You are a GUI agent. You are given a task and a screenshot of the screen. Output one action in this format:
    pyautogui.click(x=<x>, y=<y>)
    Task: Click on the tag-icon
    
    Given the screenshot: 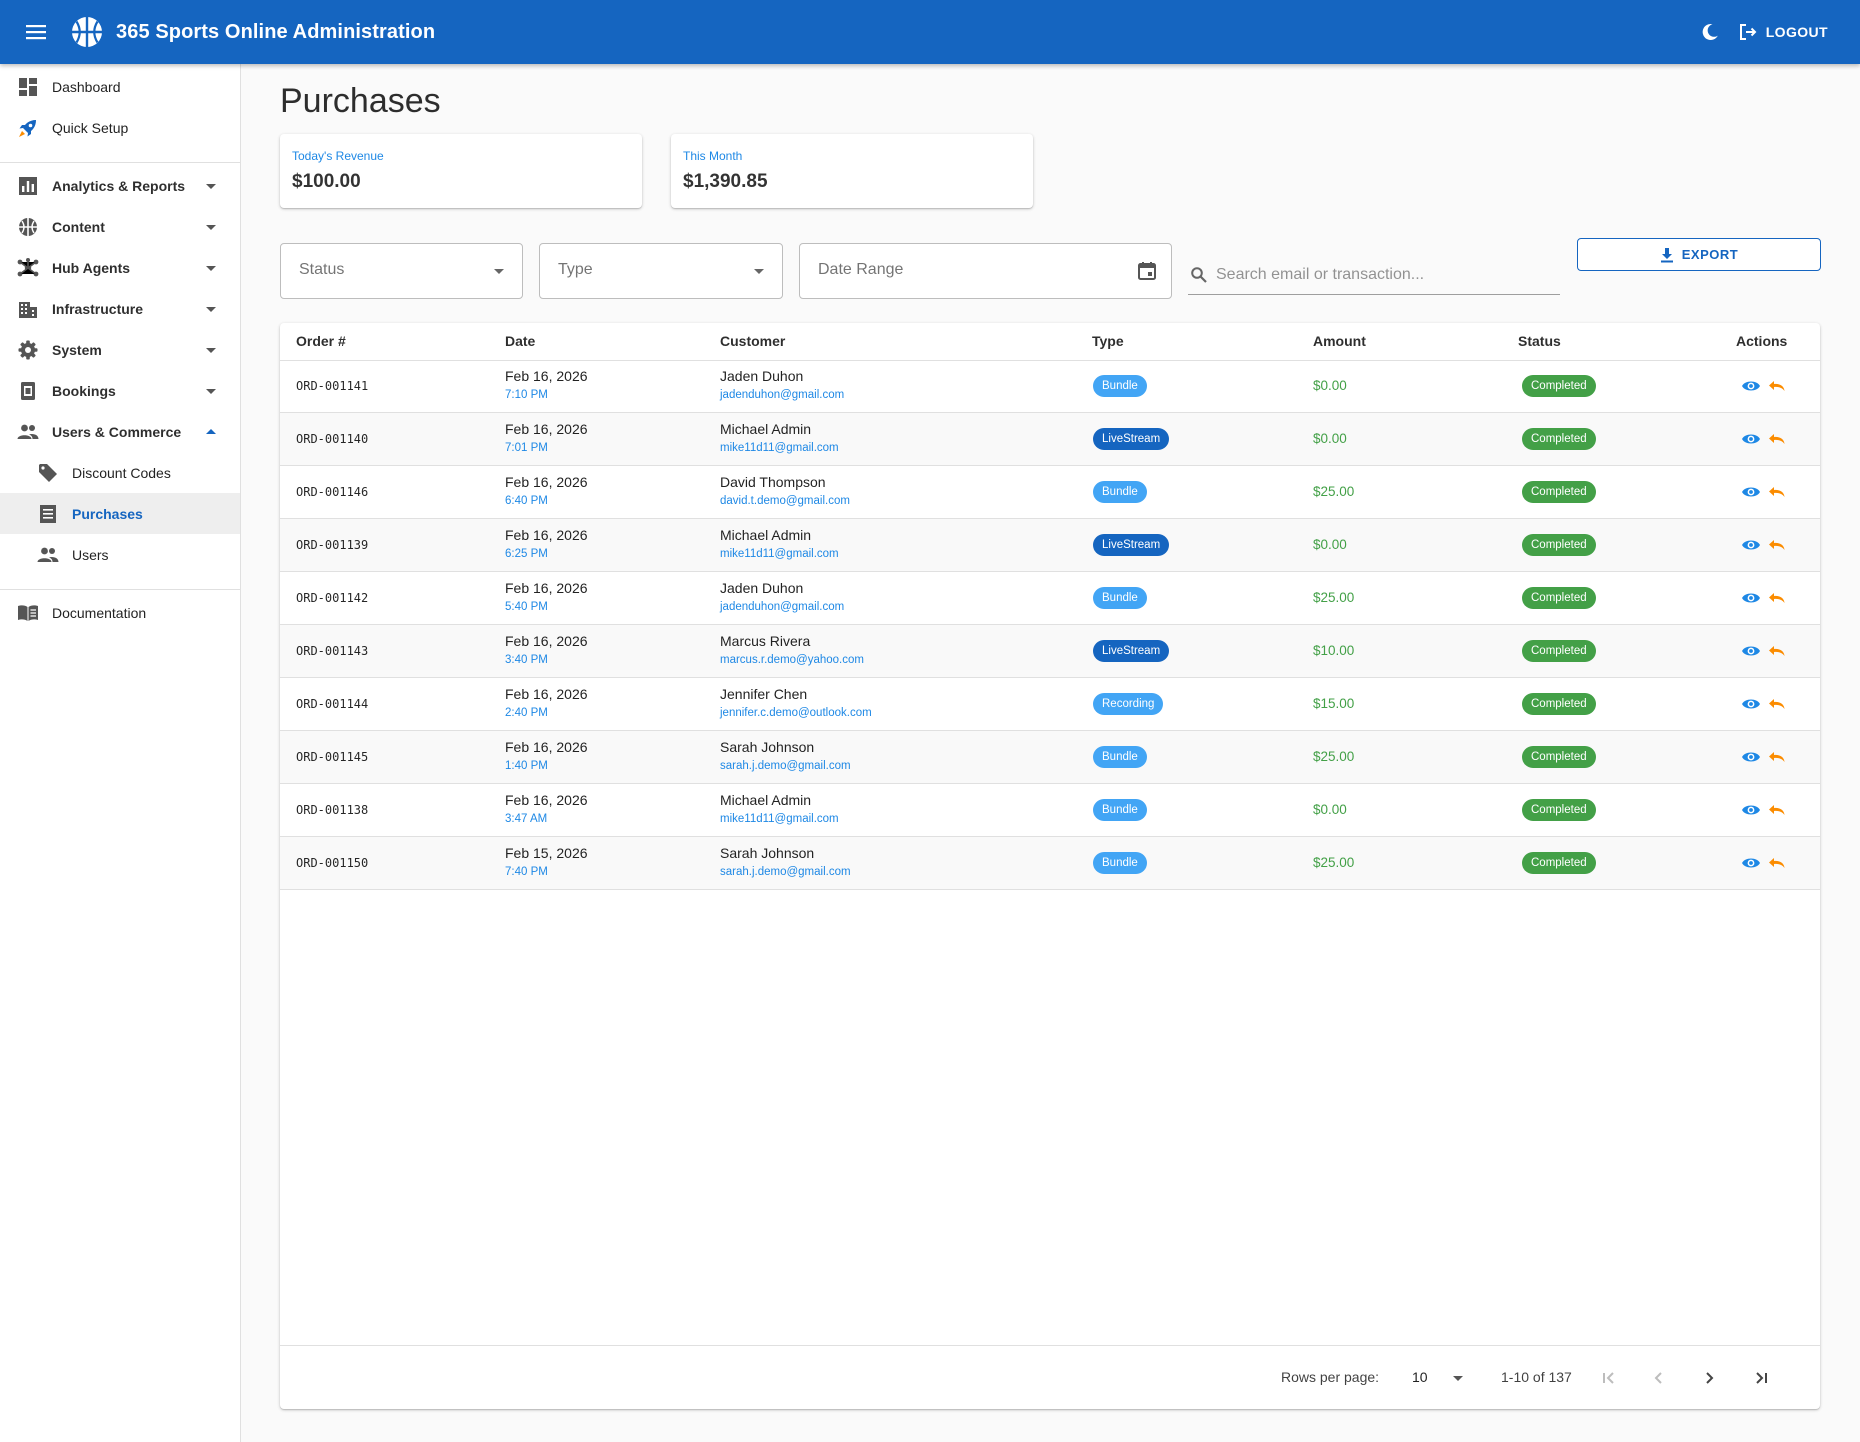 What is the action you would take?
    pyautogui.click(x=48, y=473)
    